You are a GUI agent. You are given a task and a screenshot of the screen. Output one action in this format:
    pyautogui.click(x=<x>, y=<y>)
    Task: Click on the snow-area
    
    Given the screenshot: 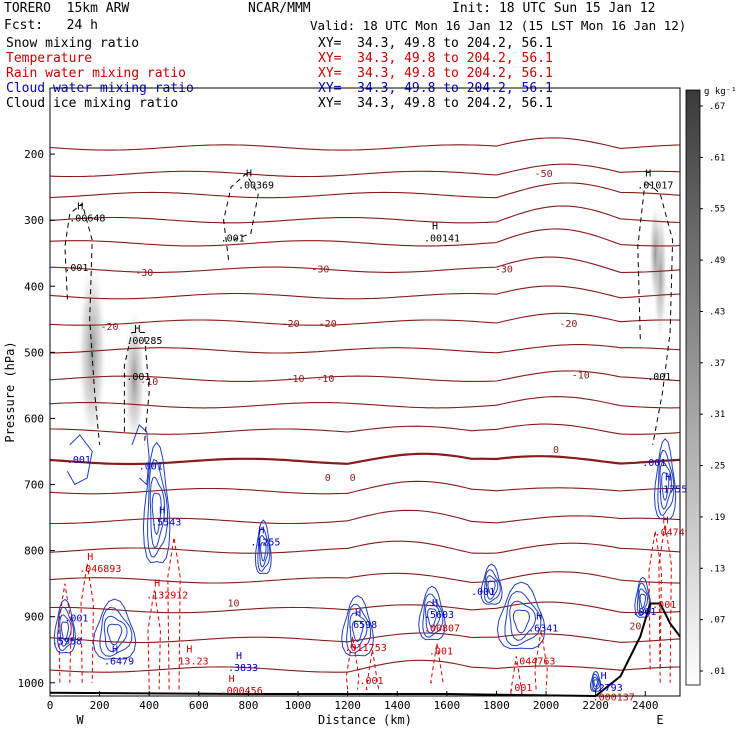 What is the action you would take?
    pyautogui.click(x=655, y=253)
    